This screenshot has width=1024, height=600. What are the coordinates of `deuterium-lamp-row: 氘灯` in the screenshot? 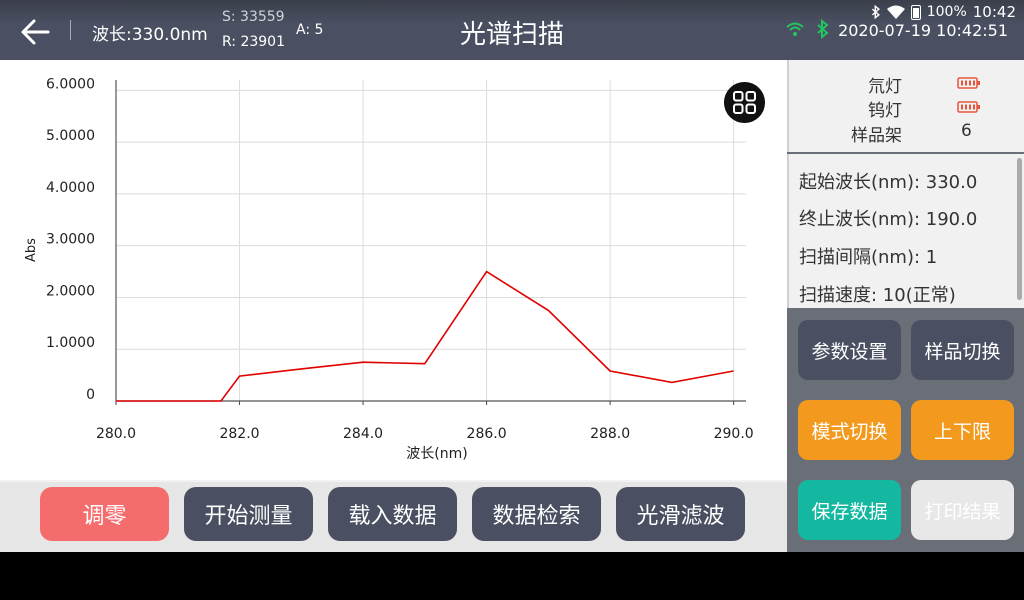 It's located at (906, 84).